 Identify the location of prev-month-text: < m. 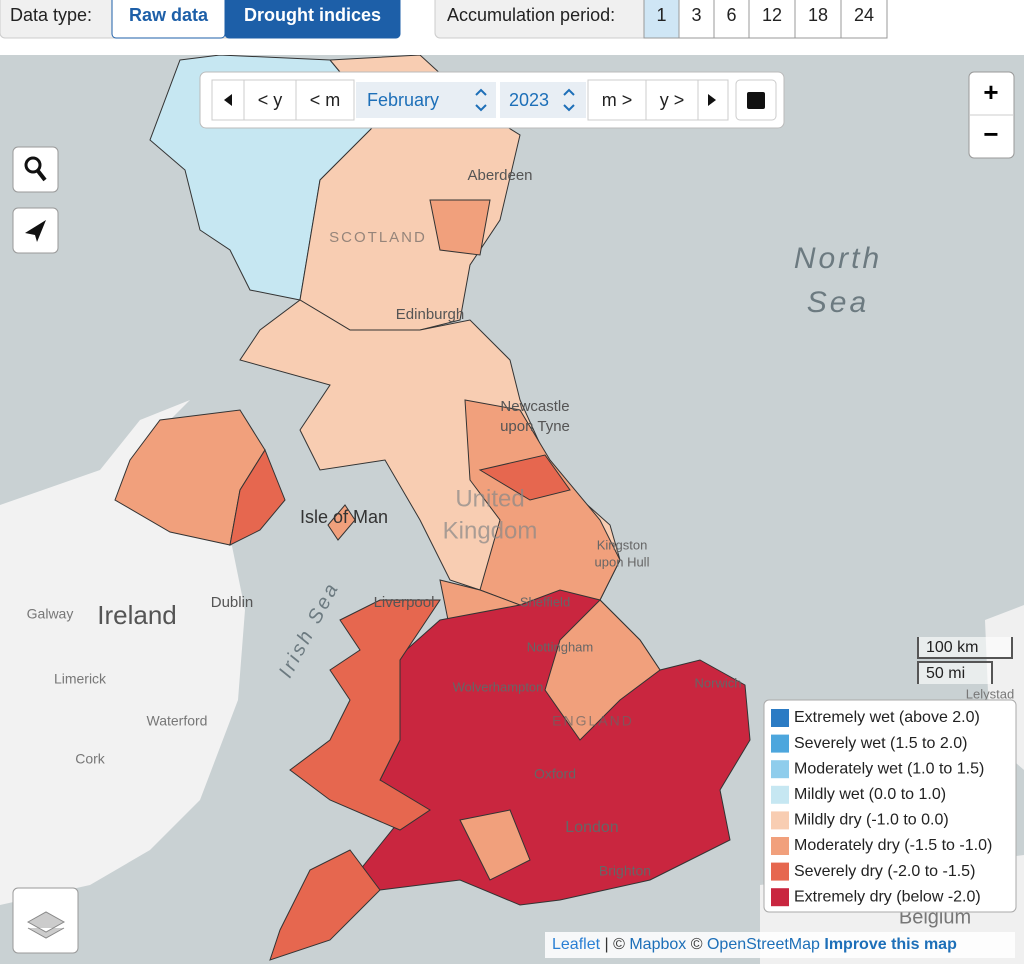
(325, 100).